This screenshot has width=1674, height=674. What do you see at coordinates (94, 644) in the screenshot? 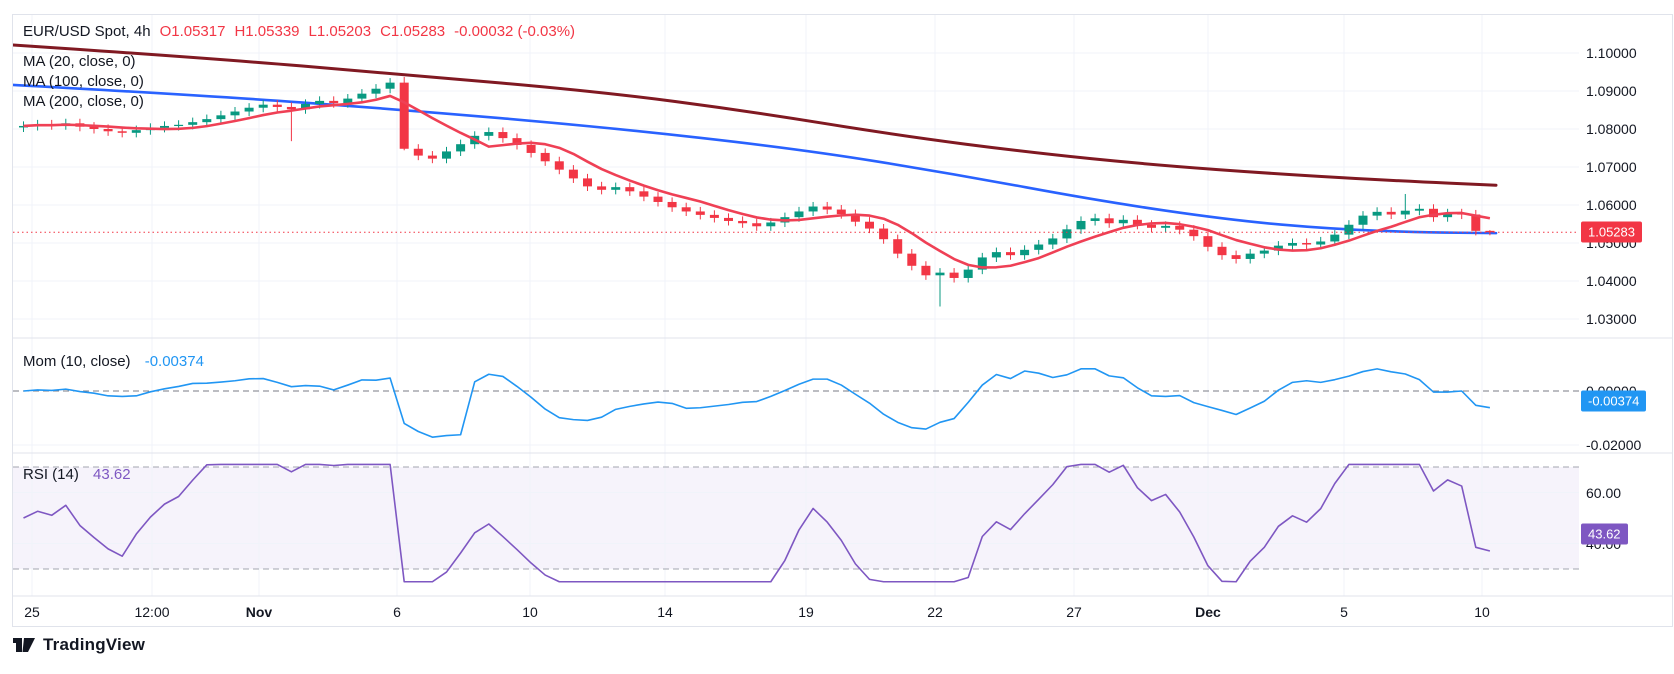
I see `tradingview-logo-text: TradingView` at bounding box center [94, 644].